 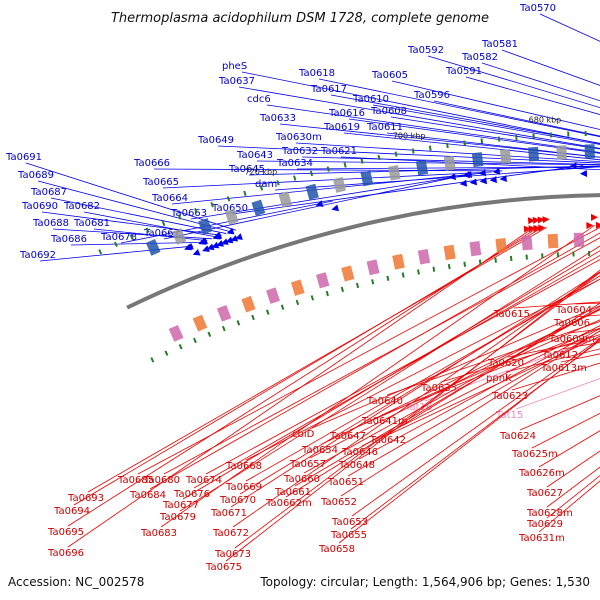 What do you see at coordinates (349, 522) in the screenshot?
I see `gene-label: Ta0653` at bounding box center [349, 522].